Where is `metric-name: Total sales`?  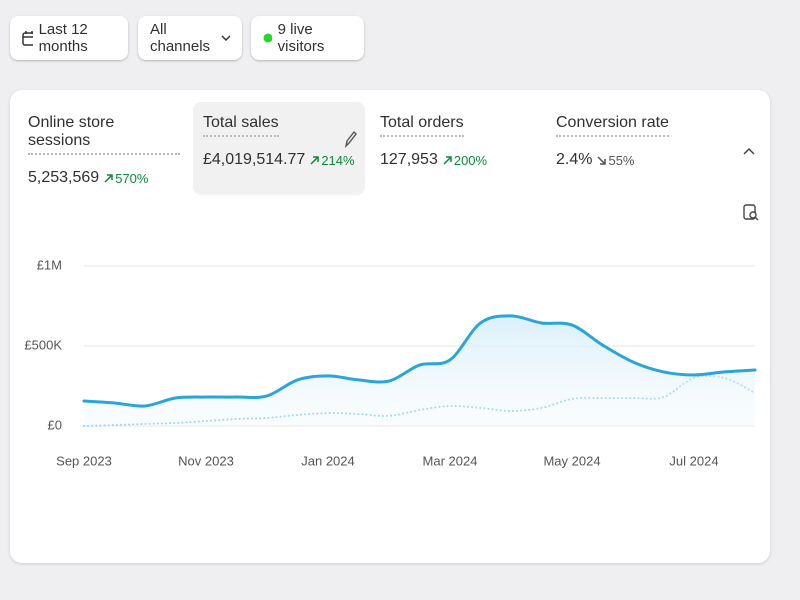
metric-name: Total sales is located at coordinates (241, 125).